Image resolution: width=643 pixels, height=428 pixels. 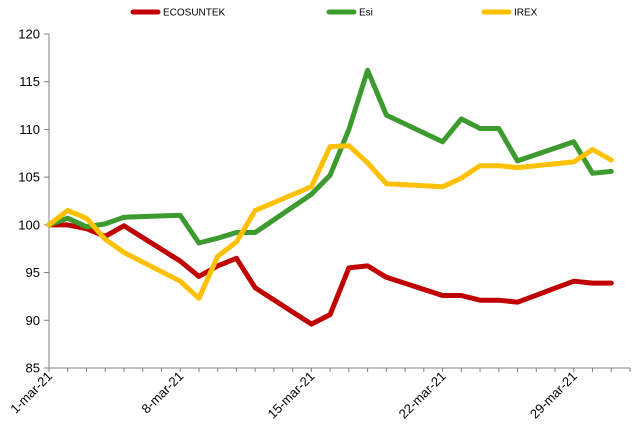 I want to click on y-tick-label: 120, so click(x=29, y=34).